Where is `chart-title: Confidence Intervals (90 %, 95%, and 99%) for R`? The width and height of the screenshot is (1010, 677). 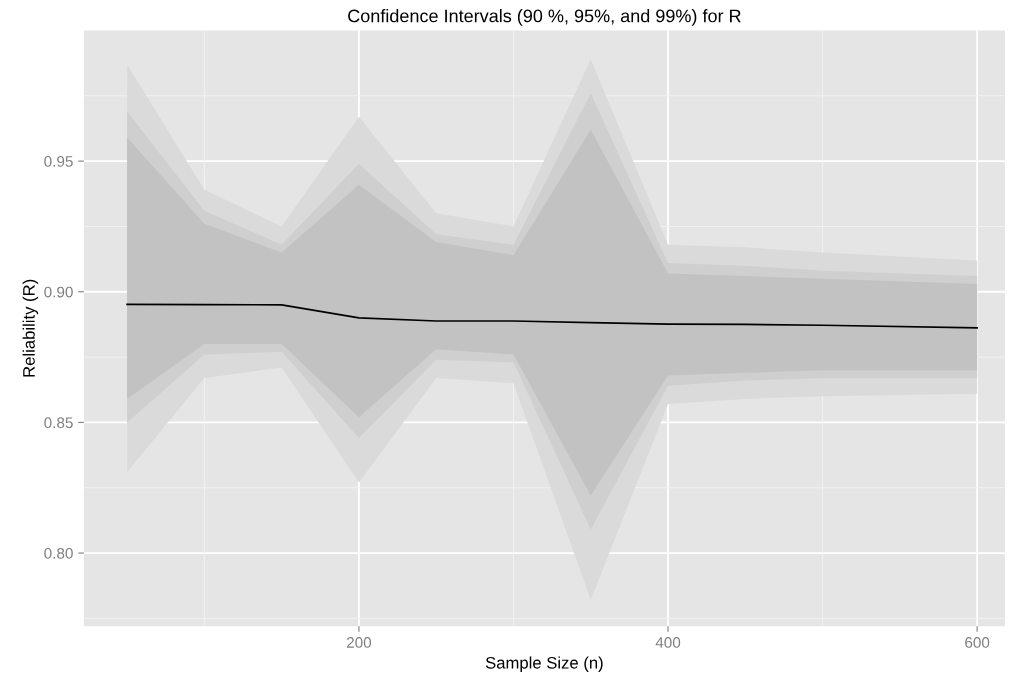 chart-title: Confidence Intervals (90 %, 95%, and 99%) for R is located at coordinates (544, 17).